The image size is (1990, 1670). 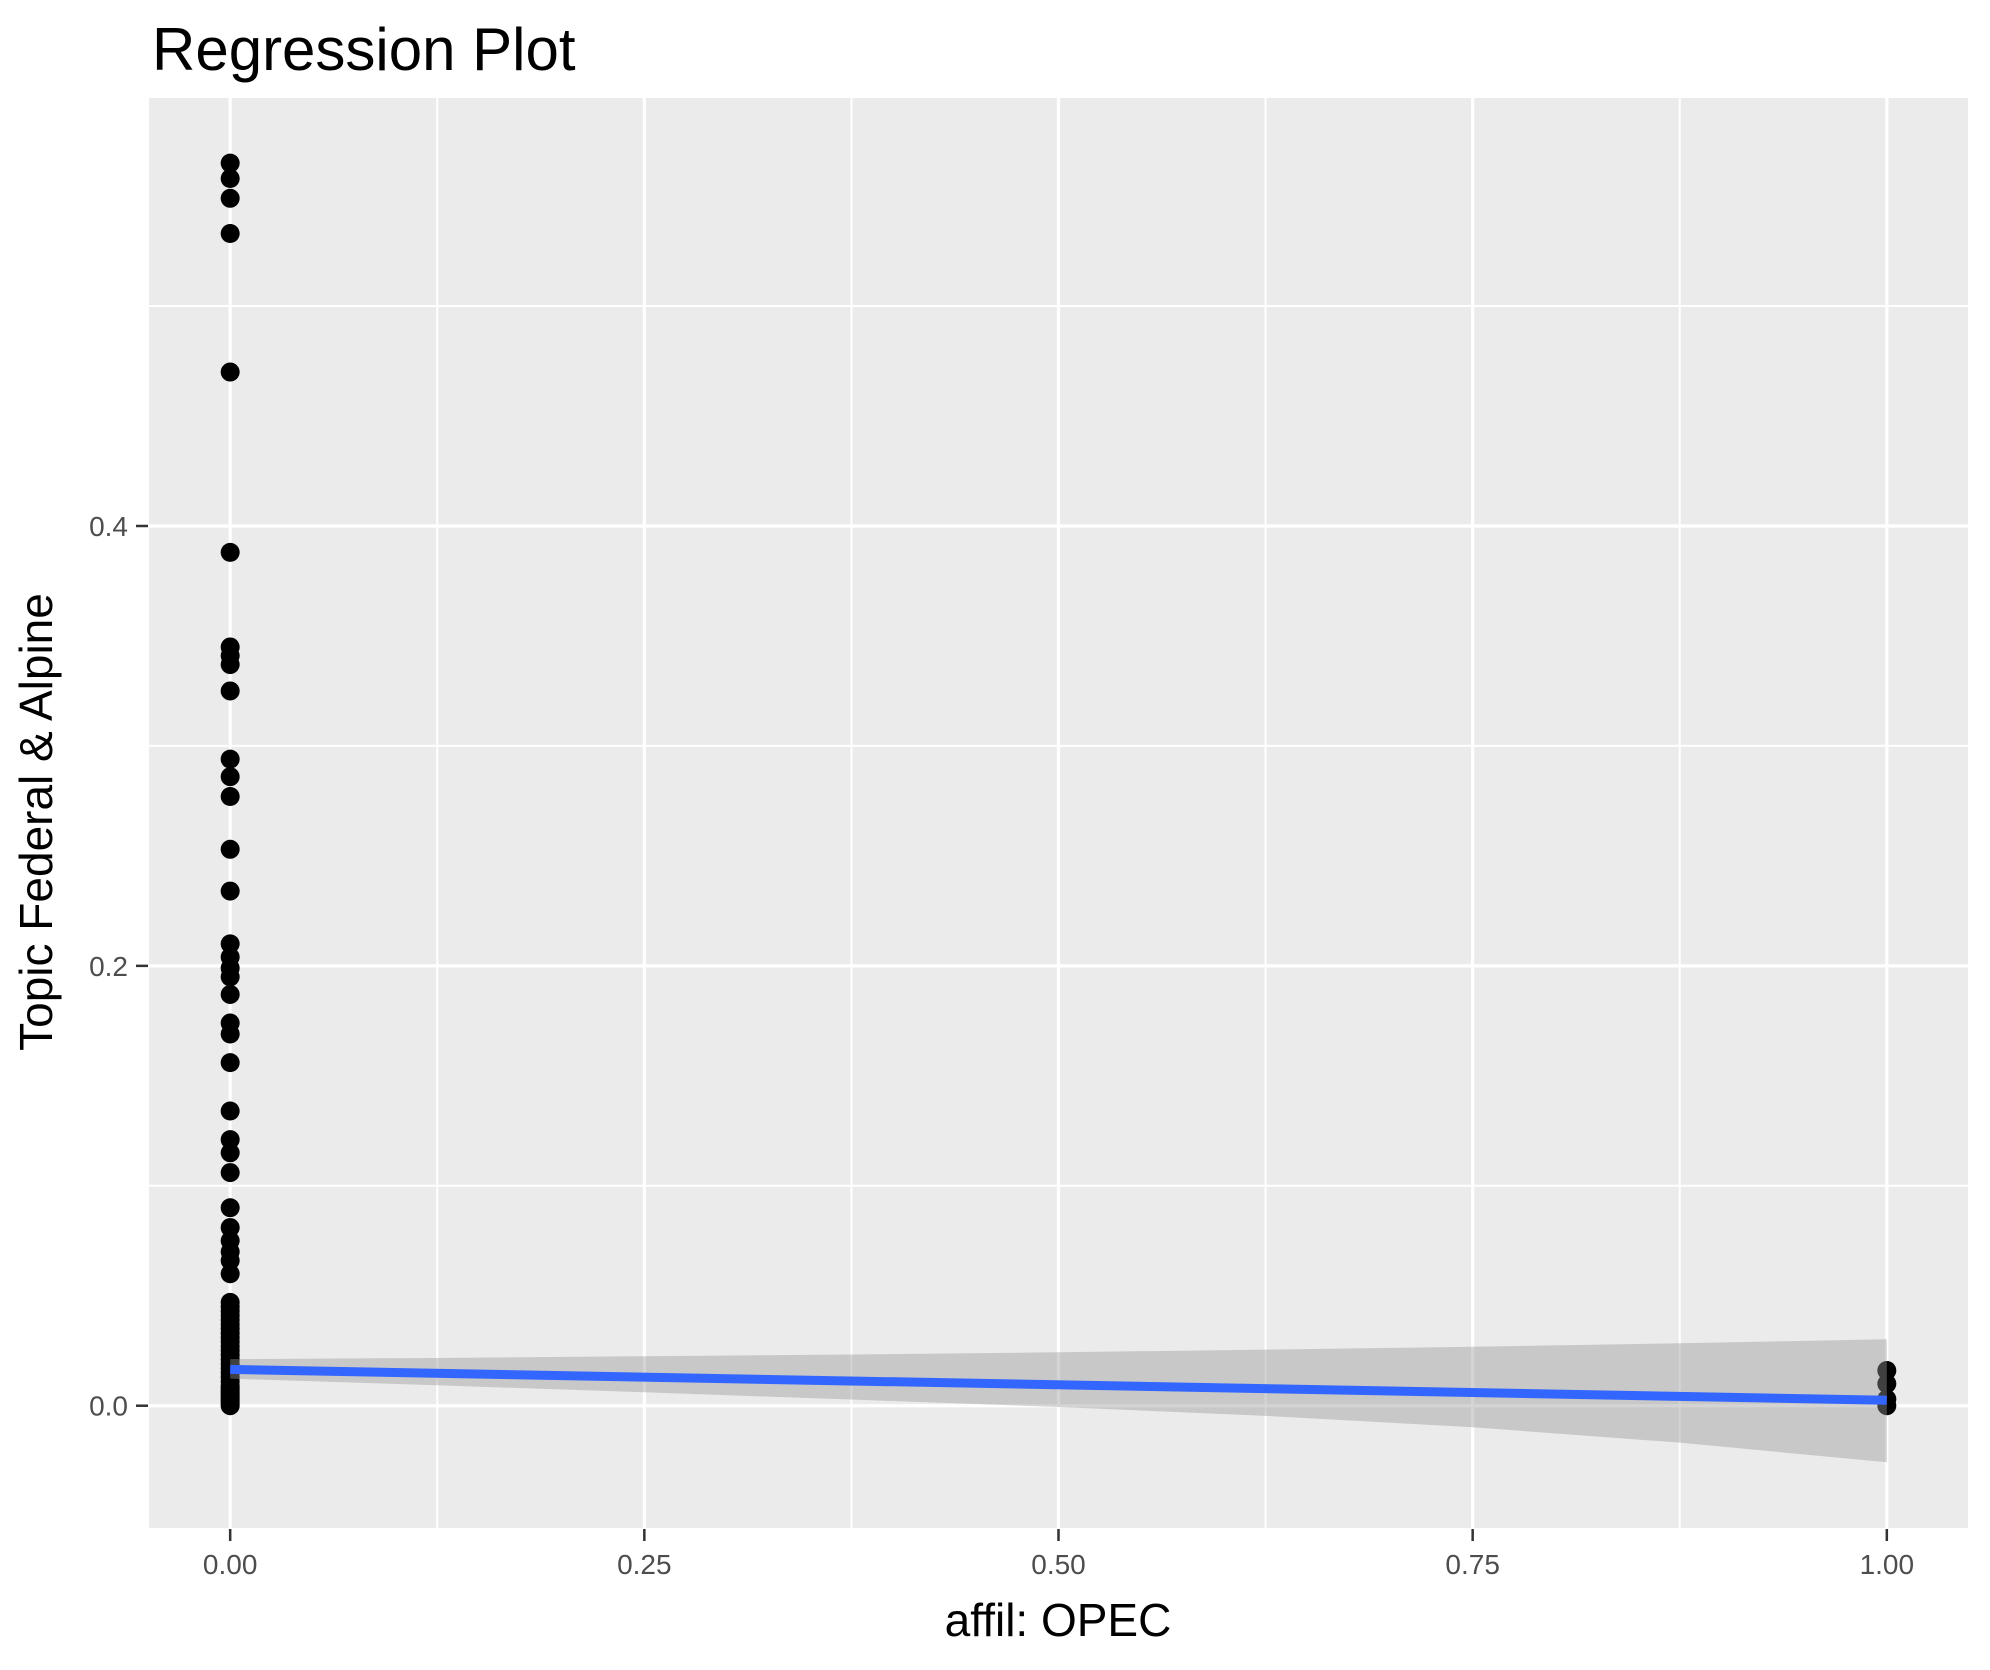 I want to click on y-tick-label: 0.2, so click(x=108, y=966).